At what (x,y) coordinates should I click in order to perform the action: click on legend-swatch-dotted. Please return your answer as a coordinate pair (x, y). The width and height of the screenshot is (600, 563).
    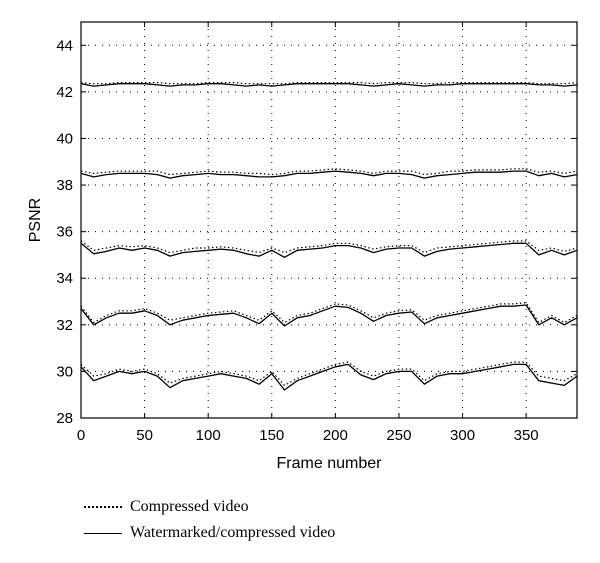
    Looking at the image, I should click on (103, 507).